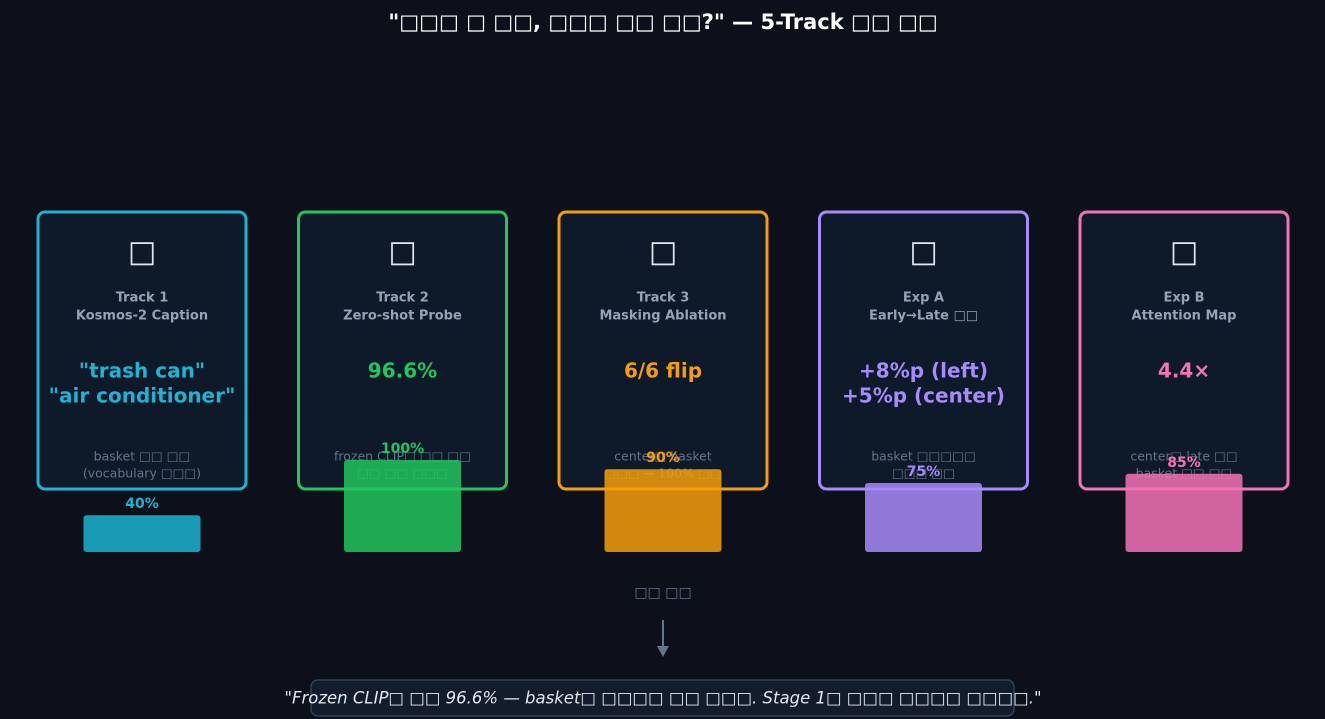 Image resolution: width=1325 pixels, height=719 pixels. Describe the element at coordinates (923, 371) in the screenshot. I see `card-result: +8%p (left)` at that location.